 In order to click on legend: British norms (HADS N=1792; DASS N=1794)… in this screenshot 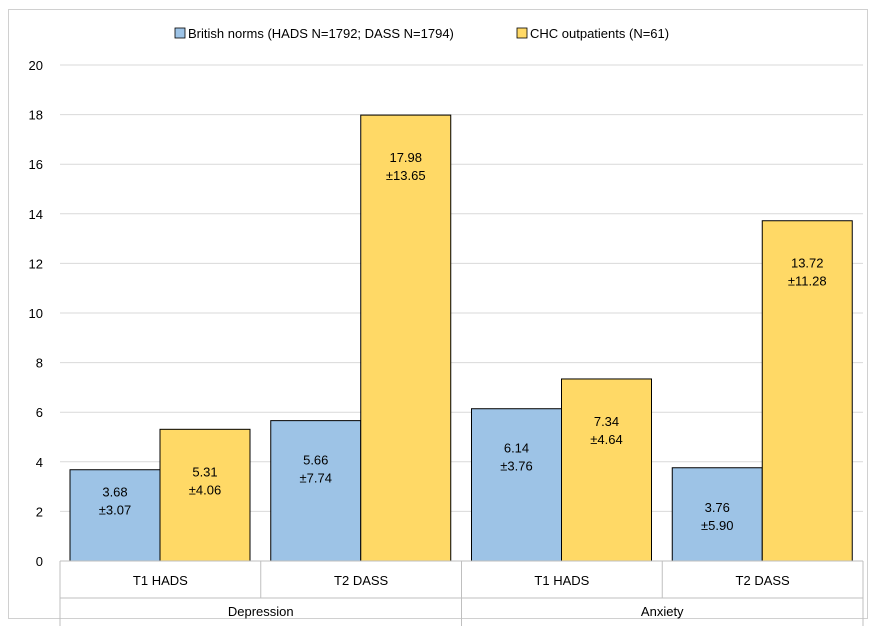, I will do `click(421, 33)`.